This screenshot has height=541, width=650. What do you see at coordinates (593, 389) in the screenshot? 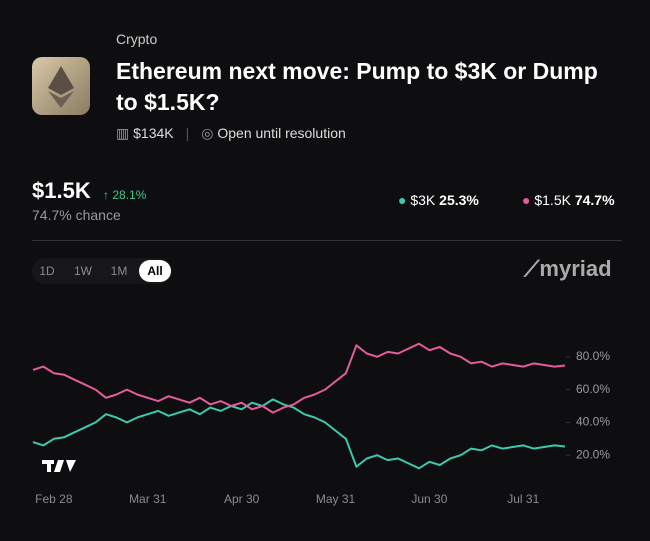
I see `y-tick-label: 60.0%` at bounding box center [593, 389].